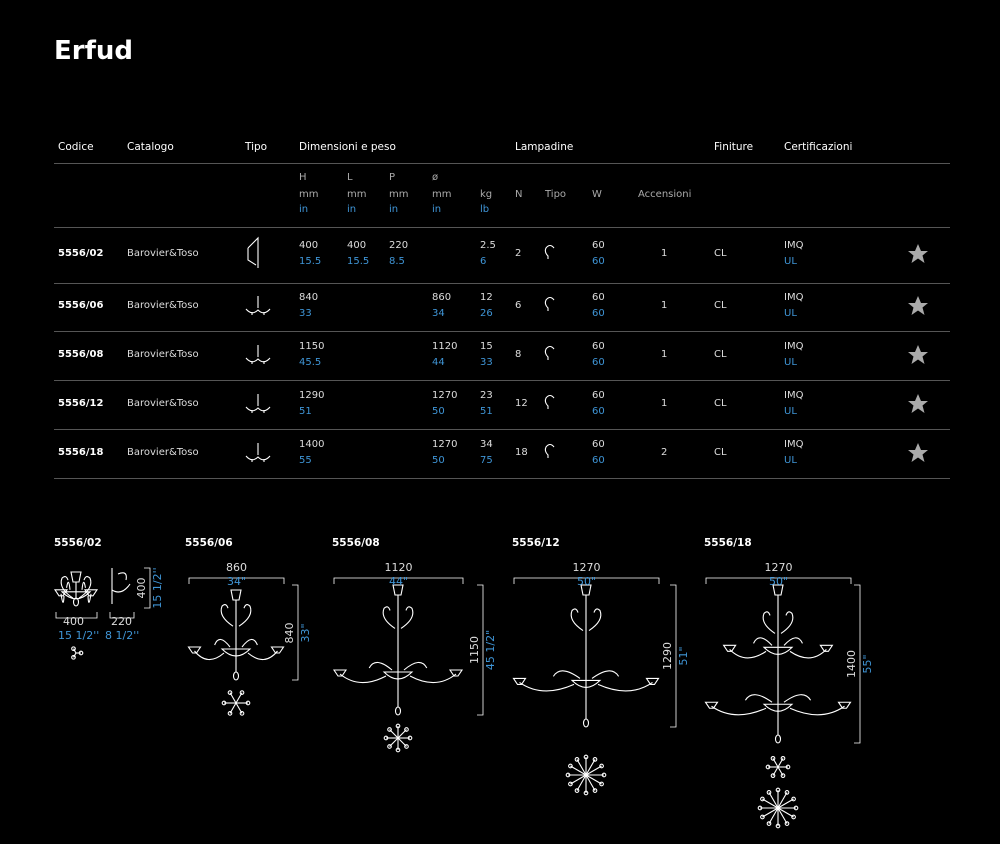 The image size is (1000, 844). What do you see at coordinates (81, 403) in the screenshot?
I see `product-code: 5556/12` at bounding box center [81, 403].